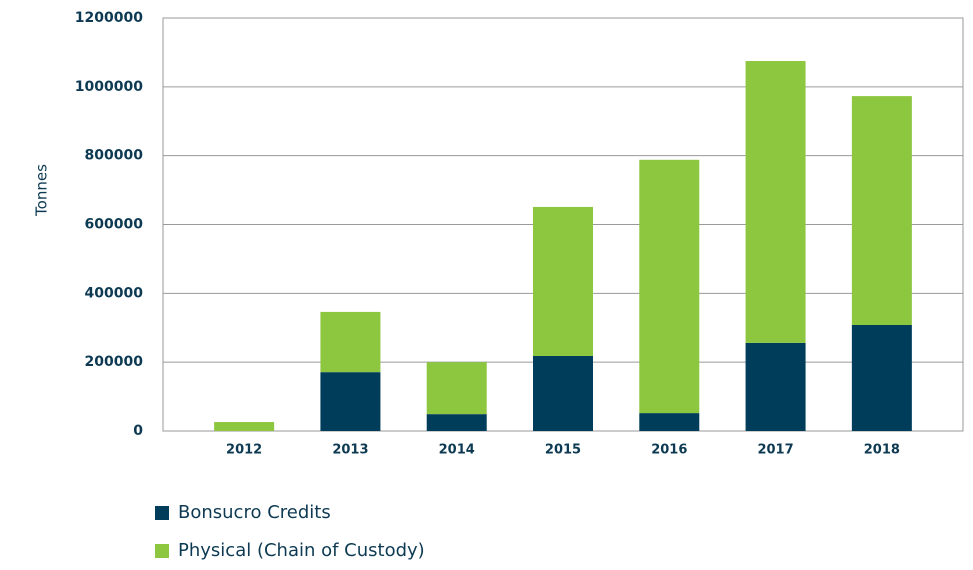 The image size is (973, 570). Describe the element at coordinates (109, 87) in the screenshot. I see `y-tick-label: 1000000` at that location.